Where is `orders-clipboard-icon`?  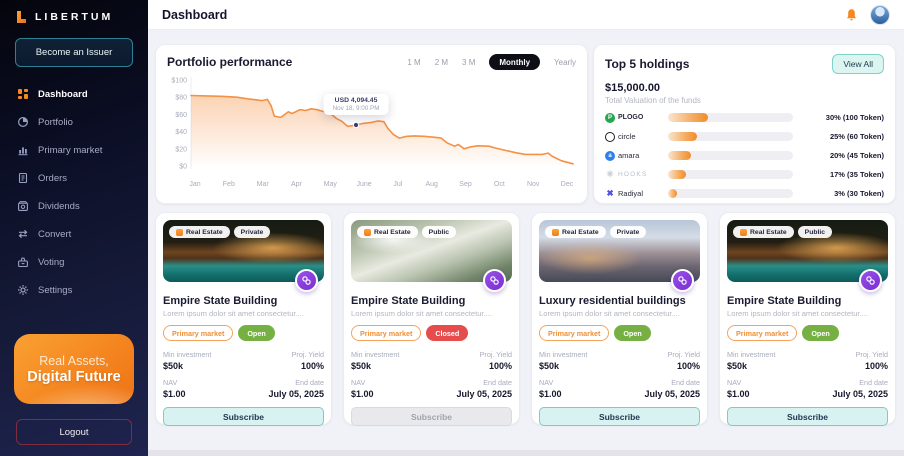
orders-clipboard-icon is located at coordinates (23, 178).